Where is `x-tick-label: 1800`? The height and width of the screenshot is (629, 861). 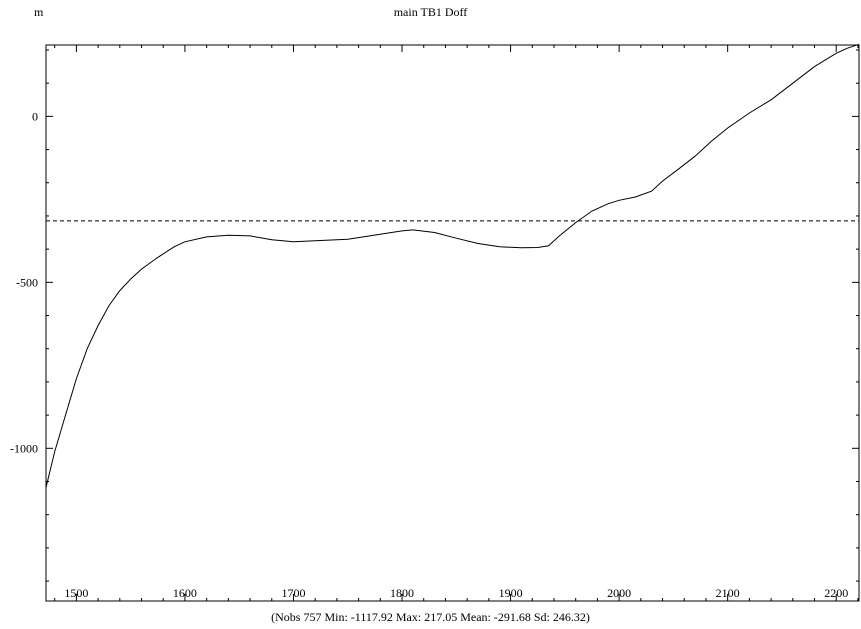
x-tick-label: 1800 is located at coordinates (402, 593).